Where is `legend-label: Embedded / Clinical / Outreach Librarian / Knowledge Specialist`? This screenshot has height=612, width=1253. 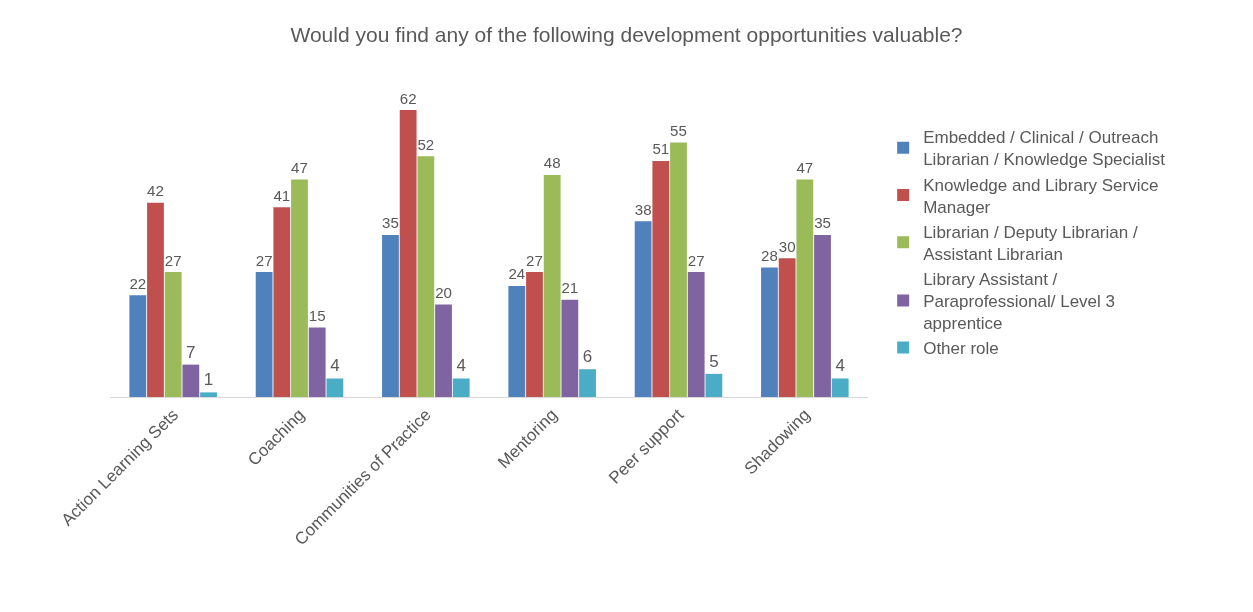
legend-label: Embedded / Clinical / Outreach Librarian / Knowledge Specialist is located at coordinates (1044, 149).